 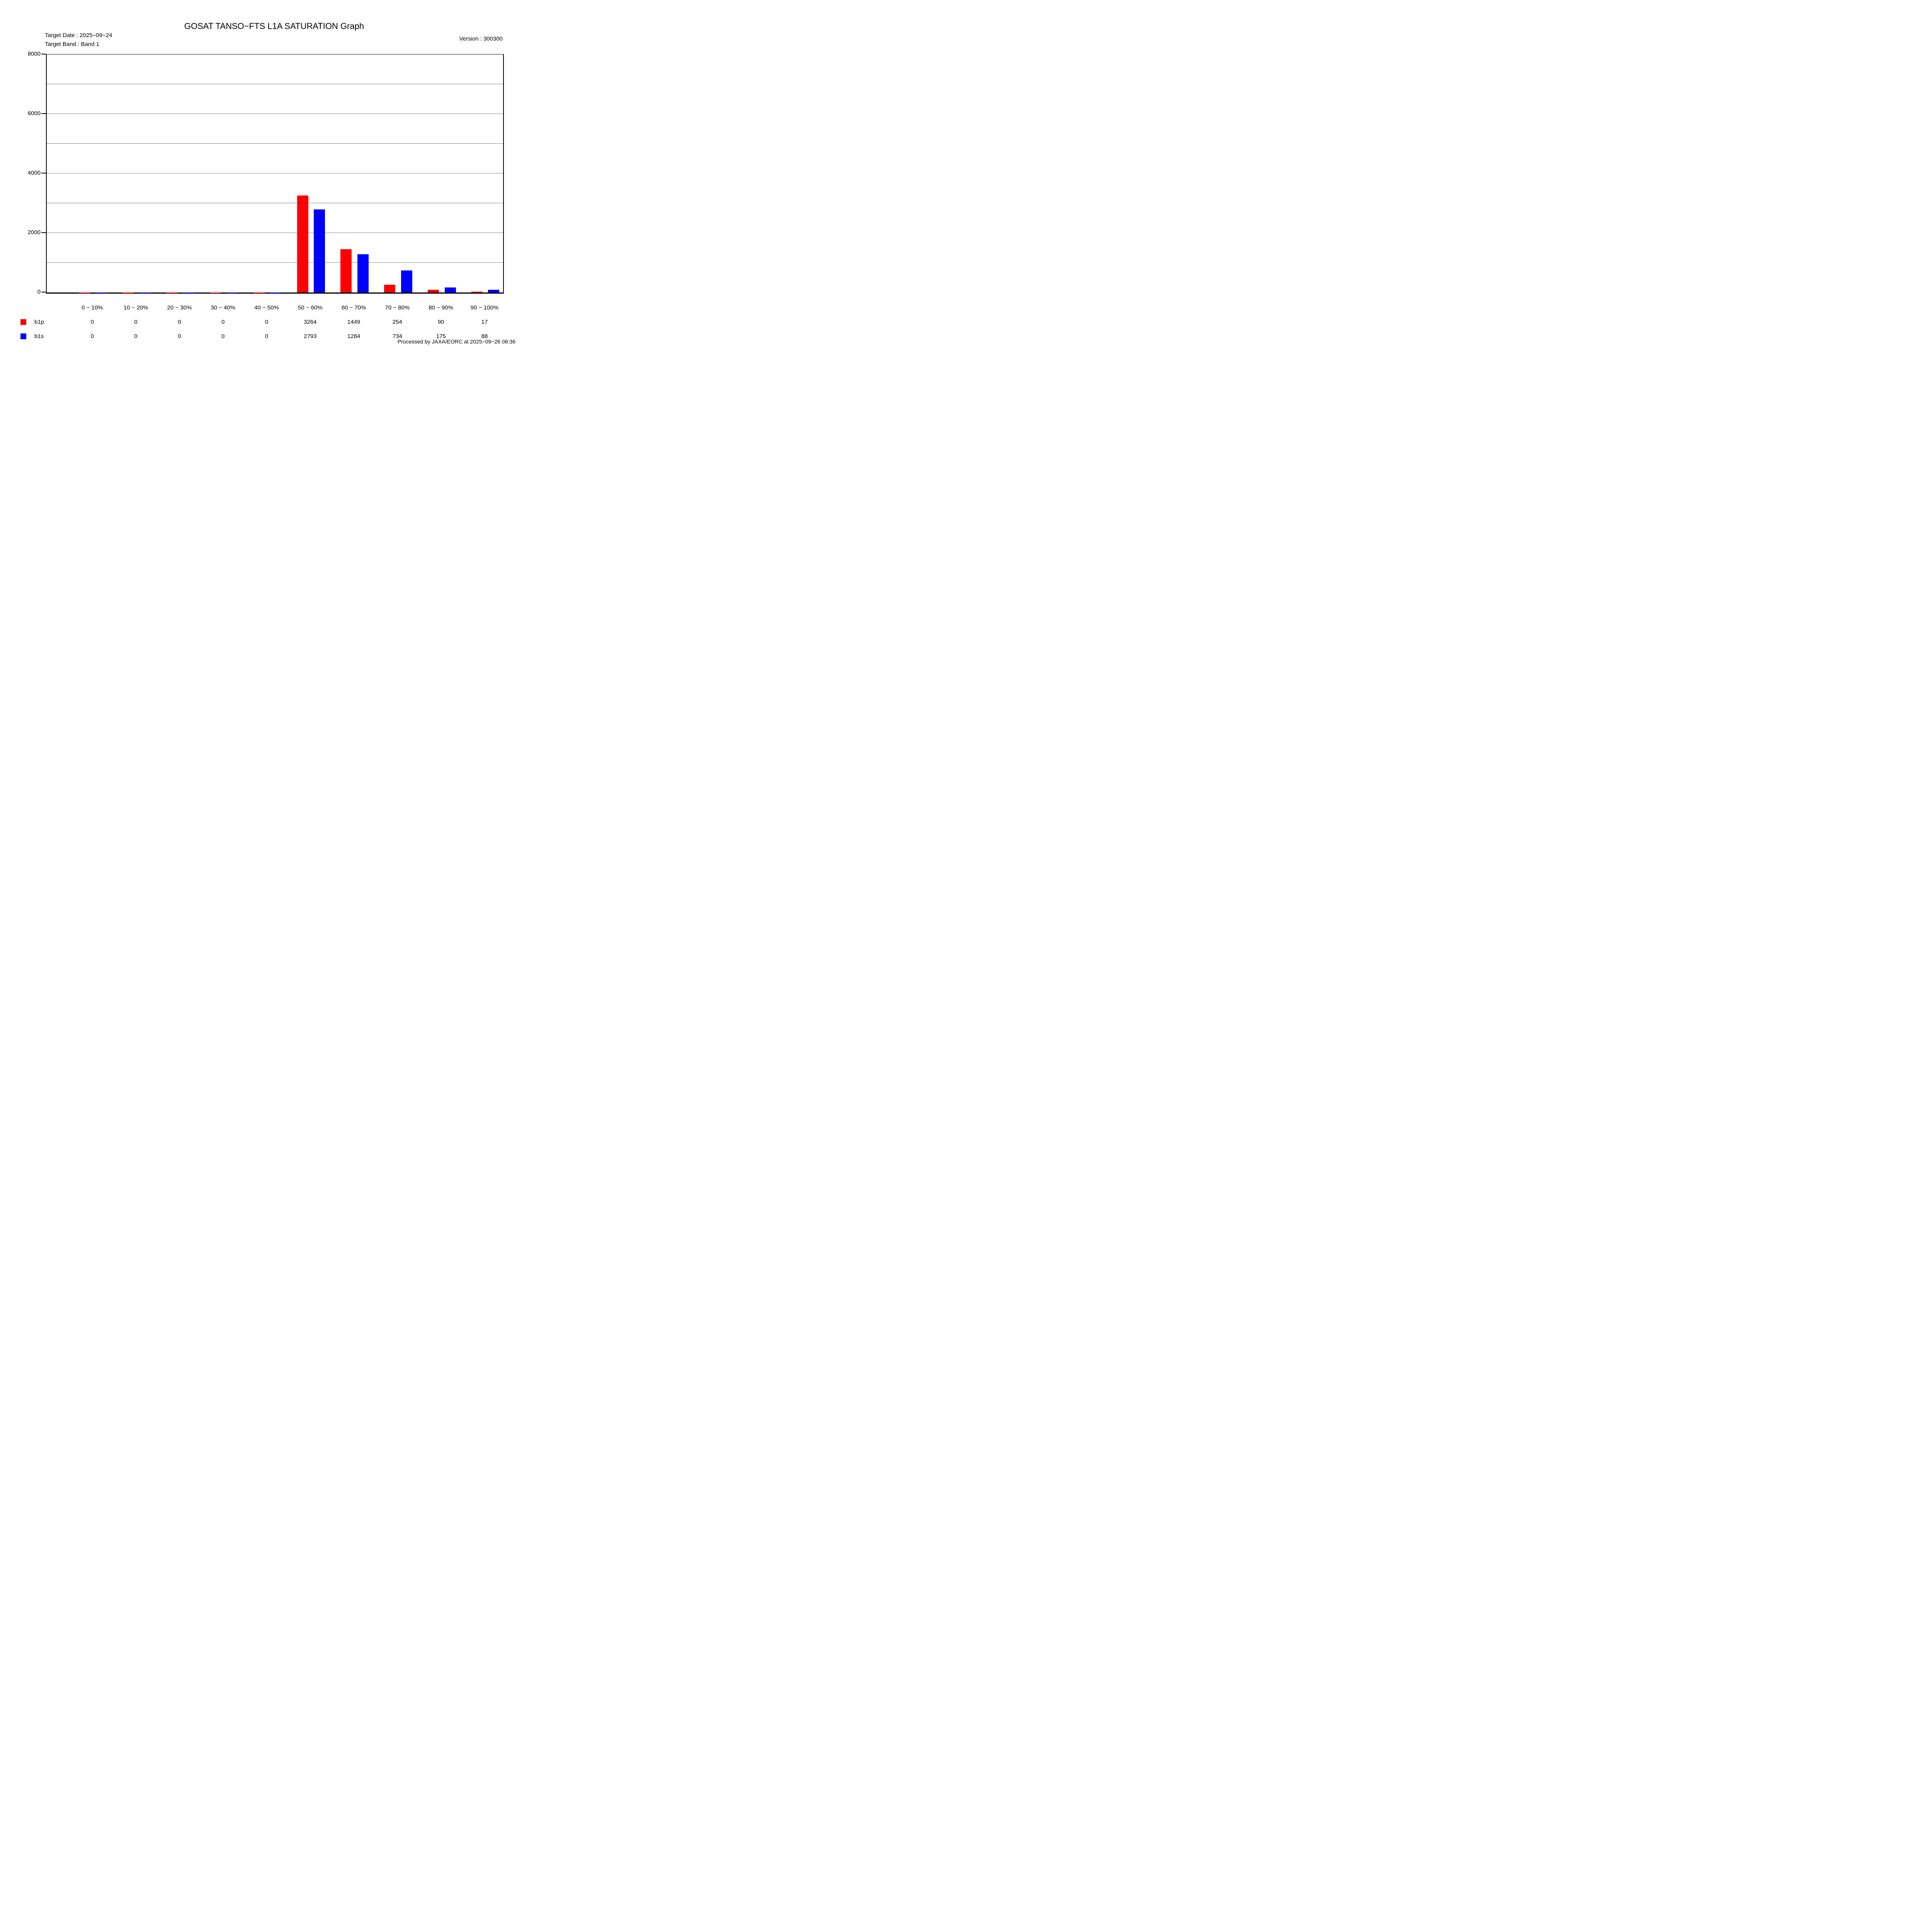 I want to click on category-label: 90 − 100%, so click(x=485, y=307).